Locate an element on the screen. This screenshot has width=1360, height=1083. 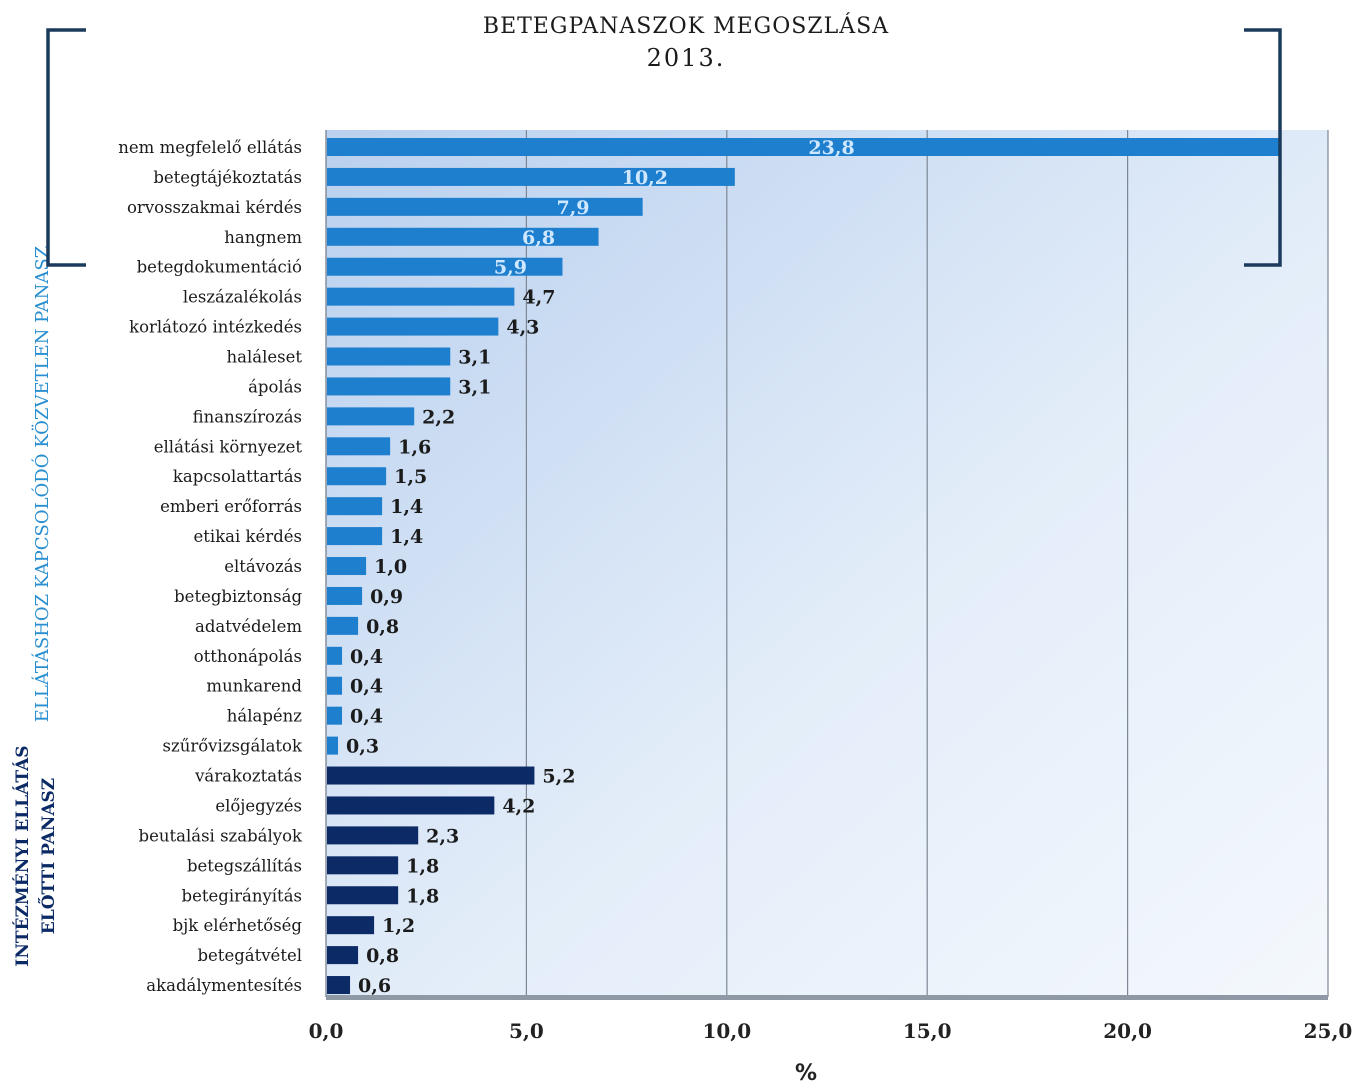
value-label: 1,2 is located at coordinates (398, 926).